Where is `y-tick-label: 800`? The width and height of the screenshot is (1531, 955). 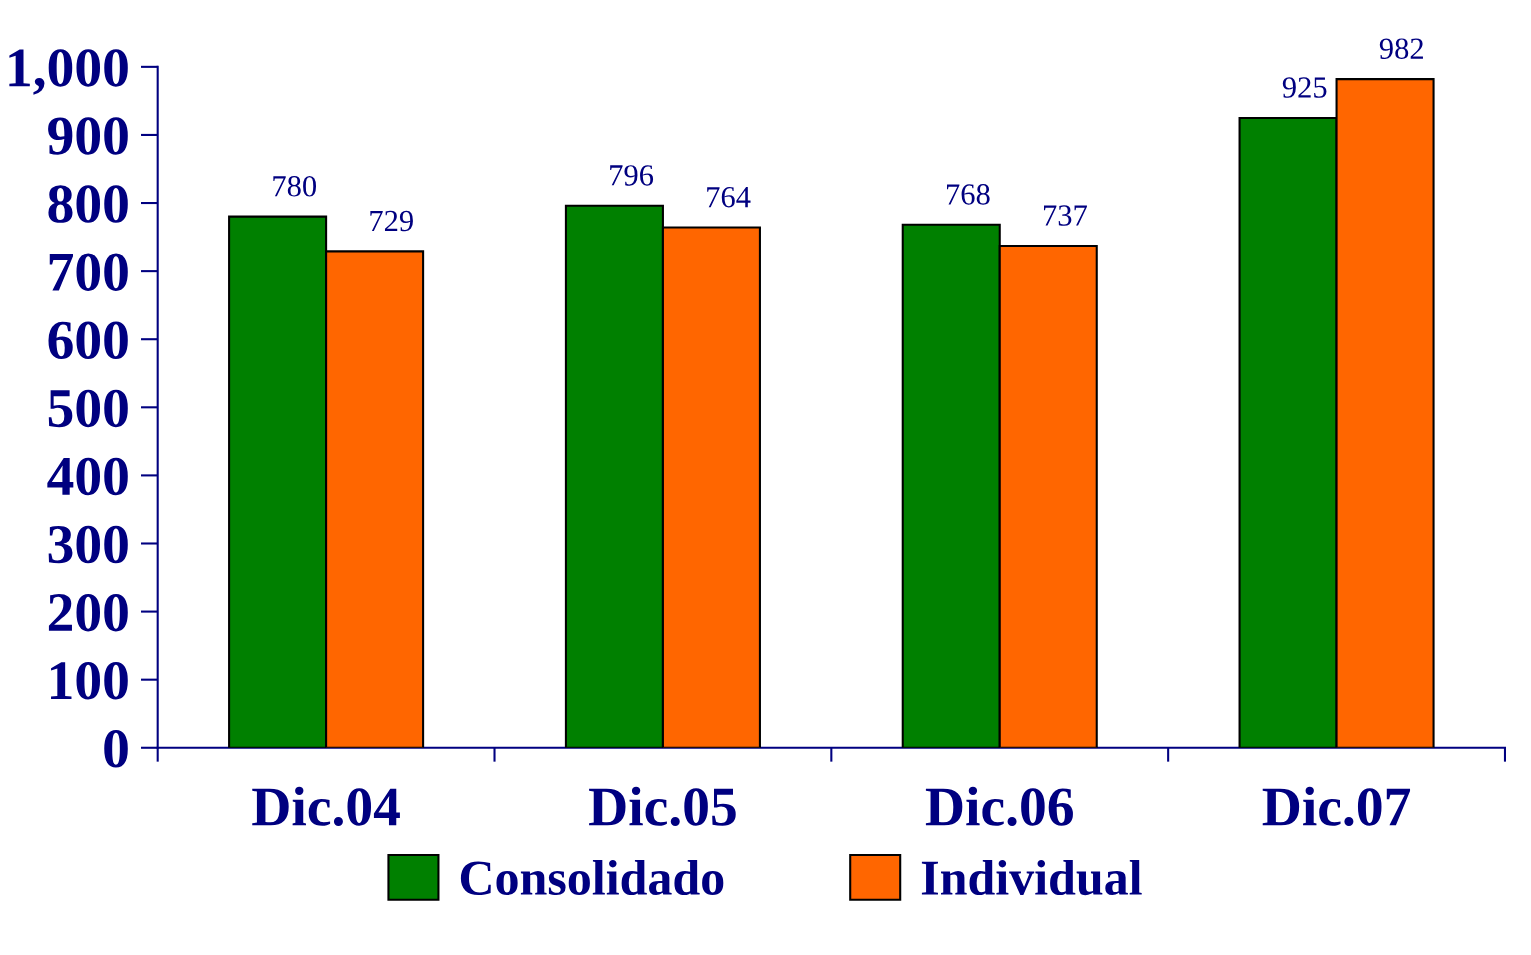
y-tick-label: 800 is located at coordinates (88, 204).